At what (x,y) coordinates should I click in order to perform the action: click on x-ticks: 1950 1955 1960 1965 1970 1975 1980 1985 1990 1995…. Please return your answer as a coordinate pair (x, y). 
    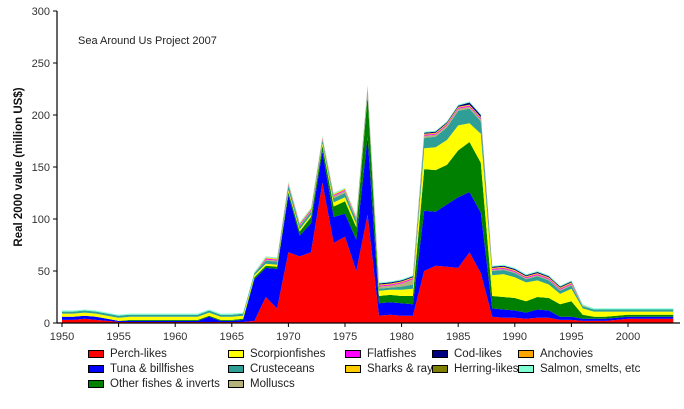
    Looking at the image, I should click on (345, 333).